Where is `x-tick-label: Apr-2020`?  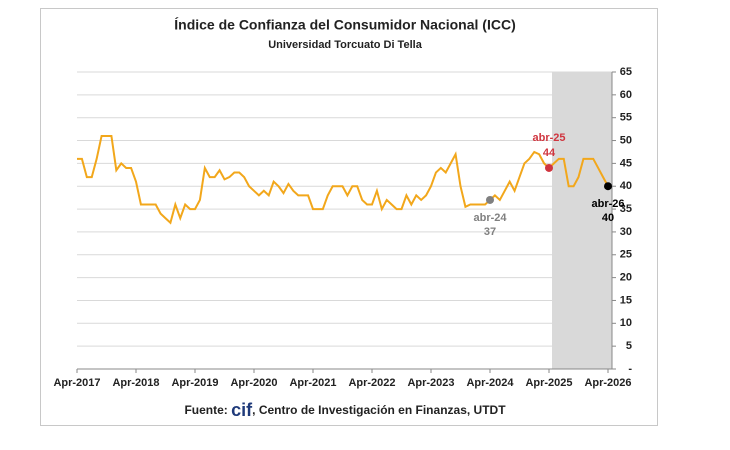 x-tick-label: Apr-2020 is located at coordinates (253, 383).